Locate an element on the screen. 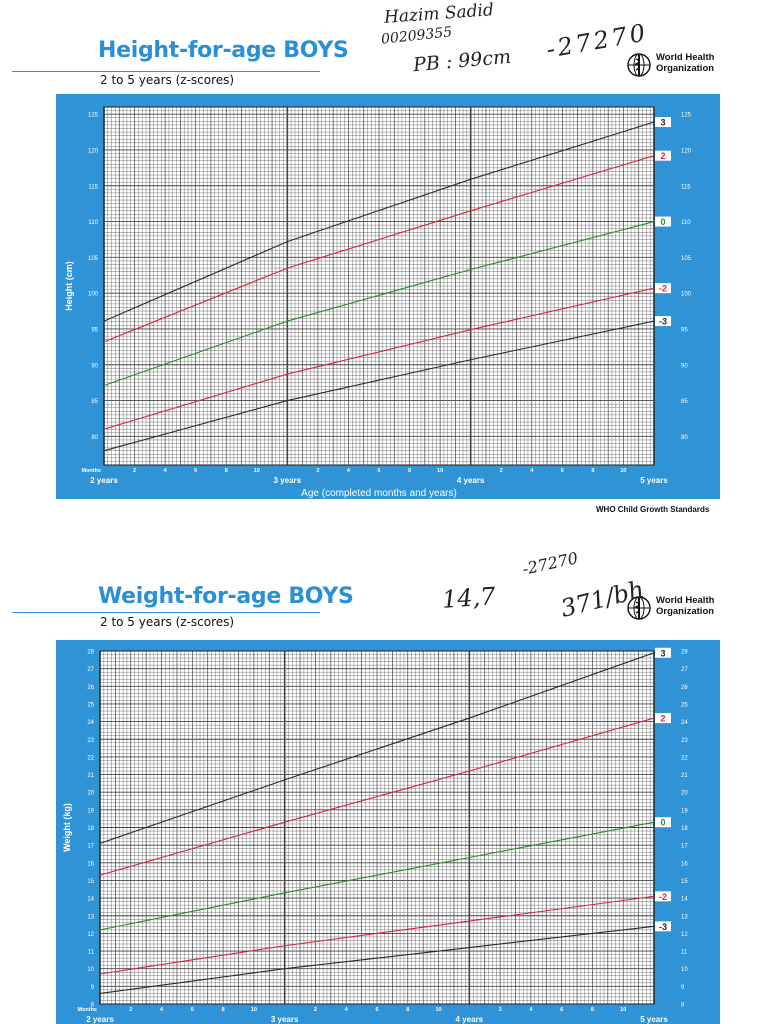  height-title-rule is located at coordinates (166, 71).